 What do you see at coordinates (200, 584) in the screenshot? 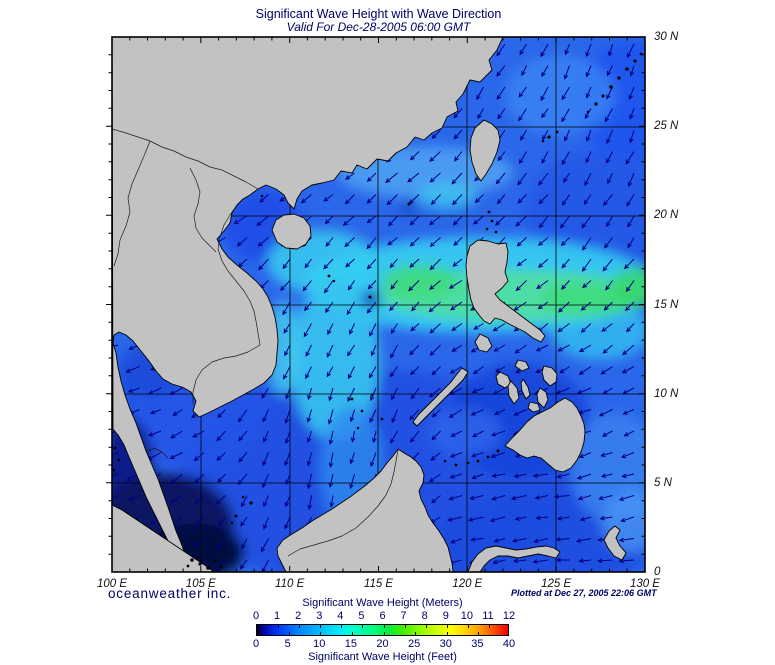
I see `lon-tick-label: 105 E` at bounding box center [200, 584].